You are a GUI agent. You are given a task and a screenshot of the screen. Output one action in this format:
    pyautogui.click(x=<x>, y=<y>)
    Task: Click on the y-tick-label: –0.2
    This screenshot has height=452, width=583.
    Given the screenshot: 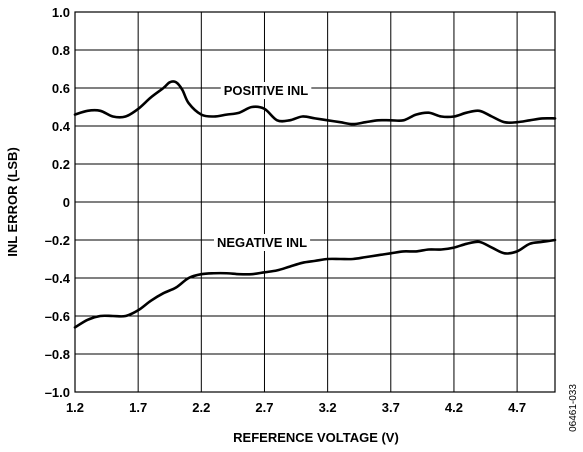 What is the action you would take?
    pyautogui.click(x=57, y=240)
    